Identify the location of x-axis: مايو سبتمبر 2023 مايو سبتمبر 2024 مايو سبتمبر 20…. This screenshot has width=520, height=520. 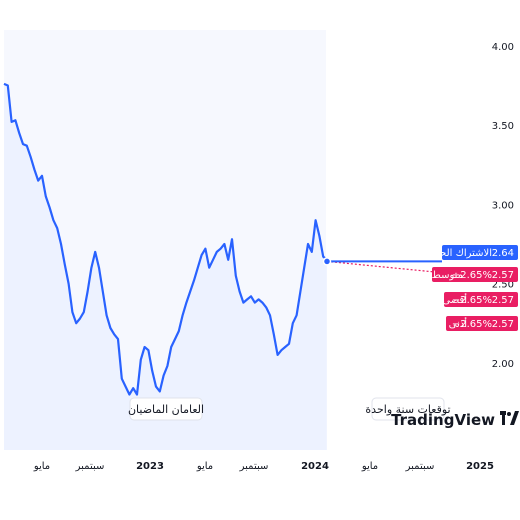
(263, 466).